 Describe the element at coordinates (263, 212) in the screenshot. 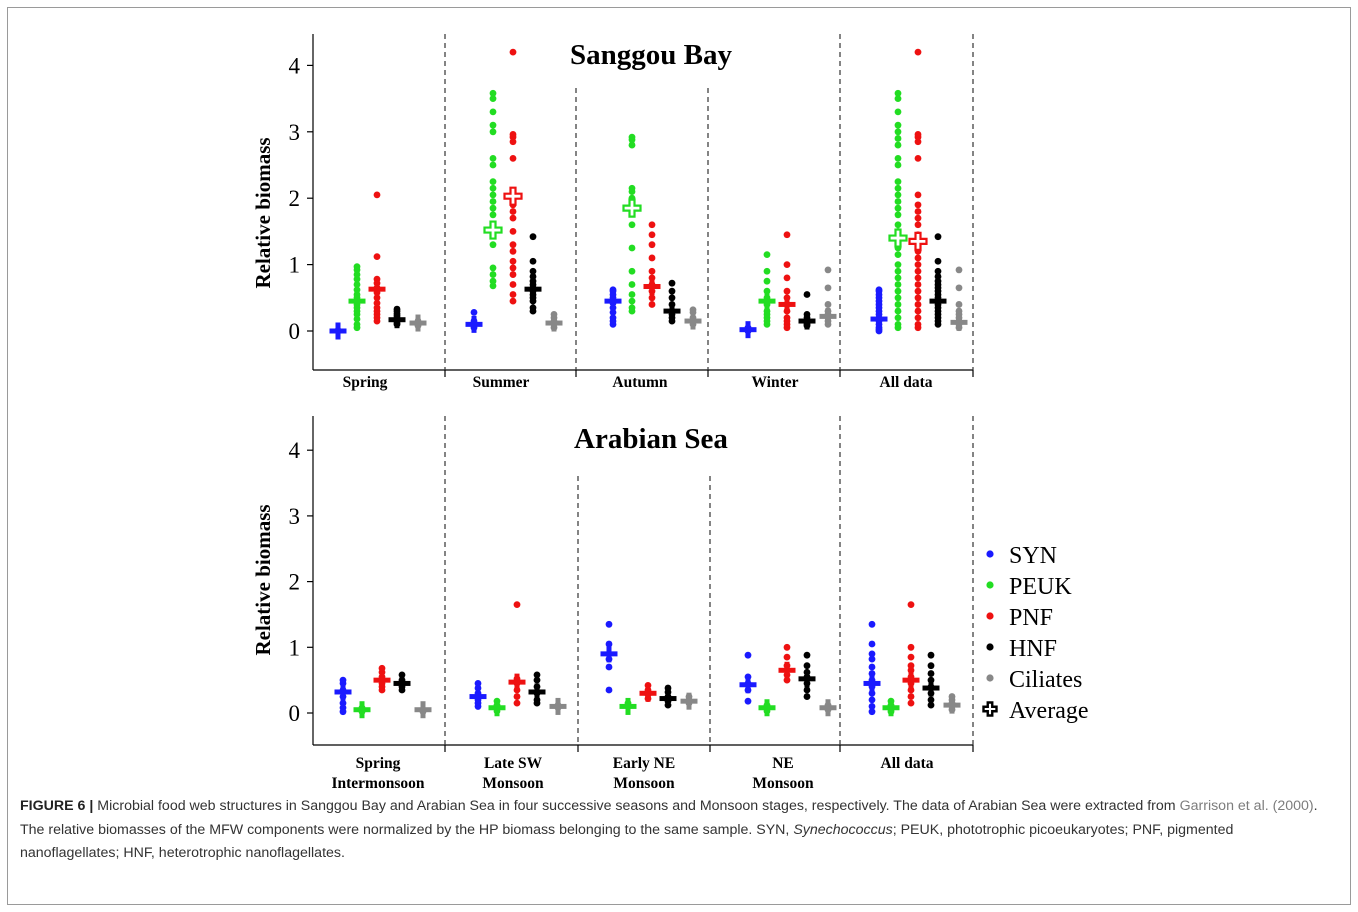

I see `y-axis-label: Relative biomass` at that location.